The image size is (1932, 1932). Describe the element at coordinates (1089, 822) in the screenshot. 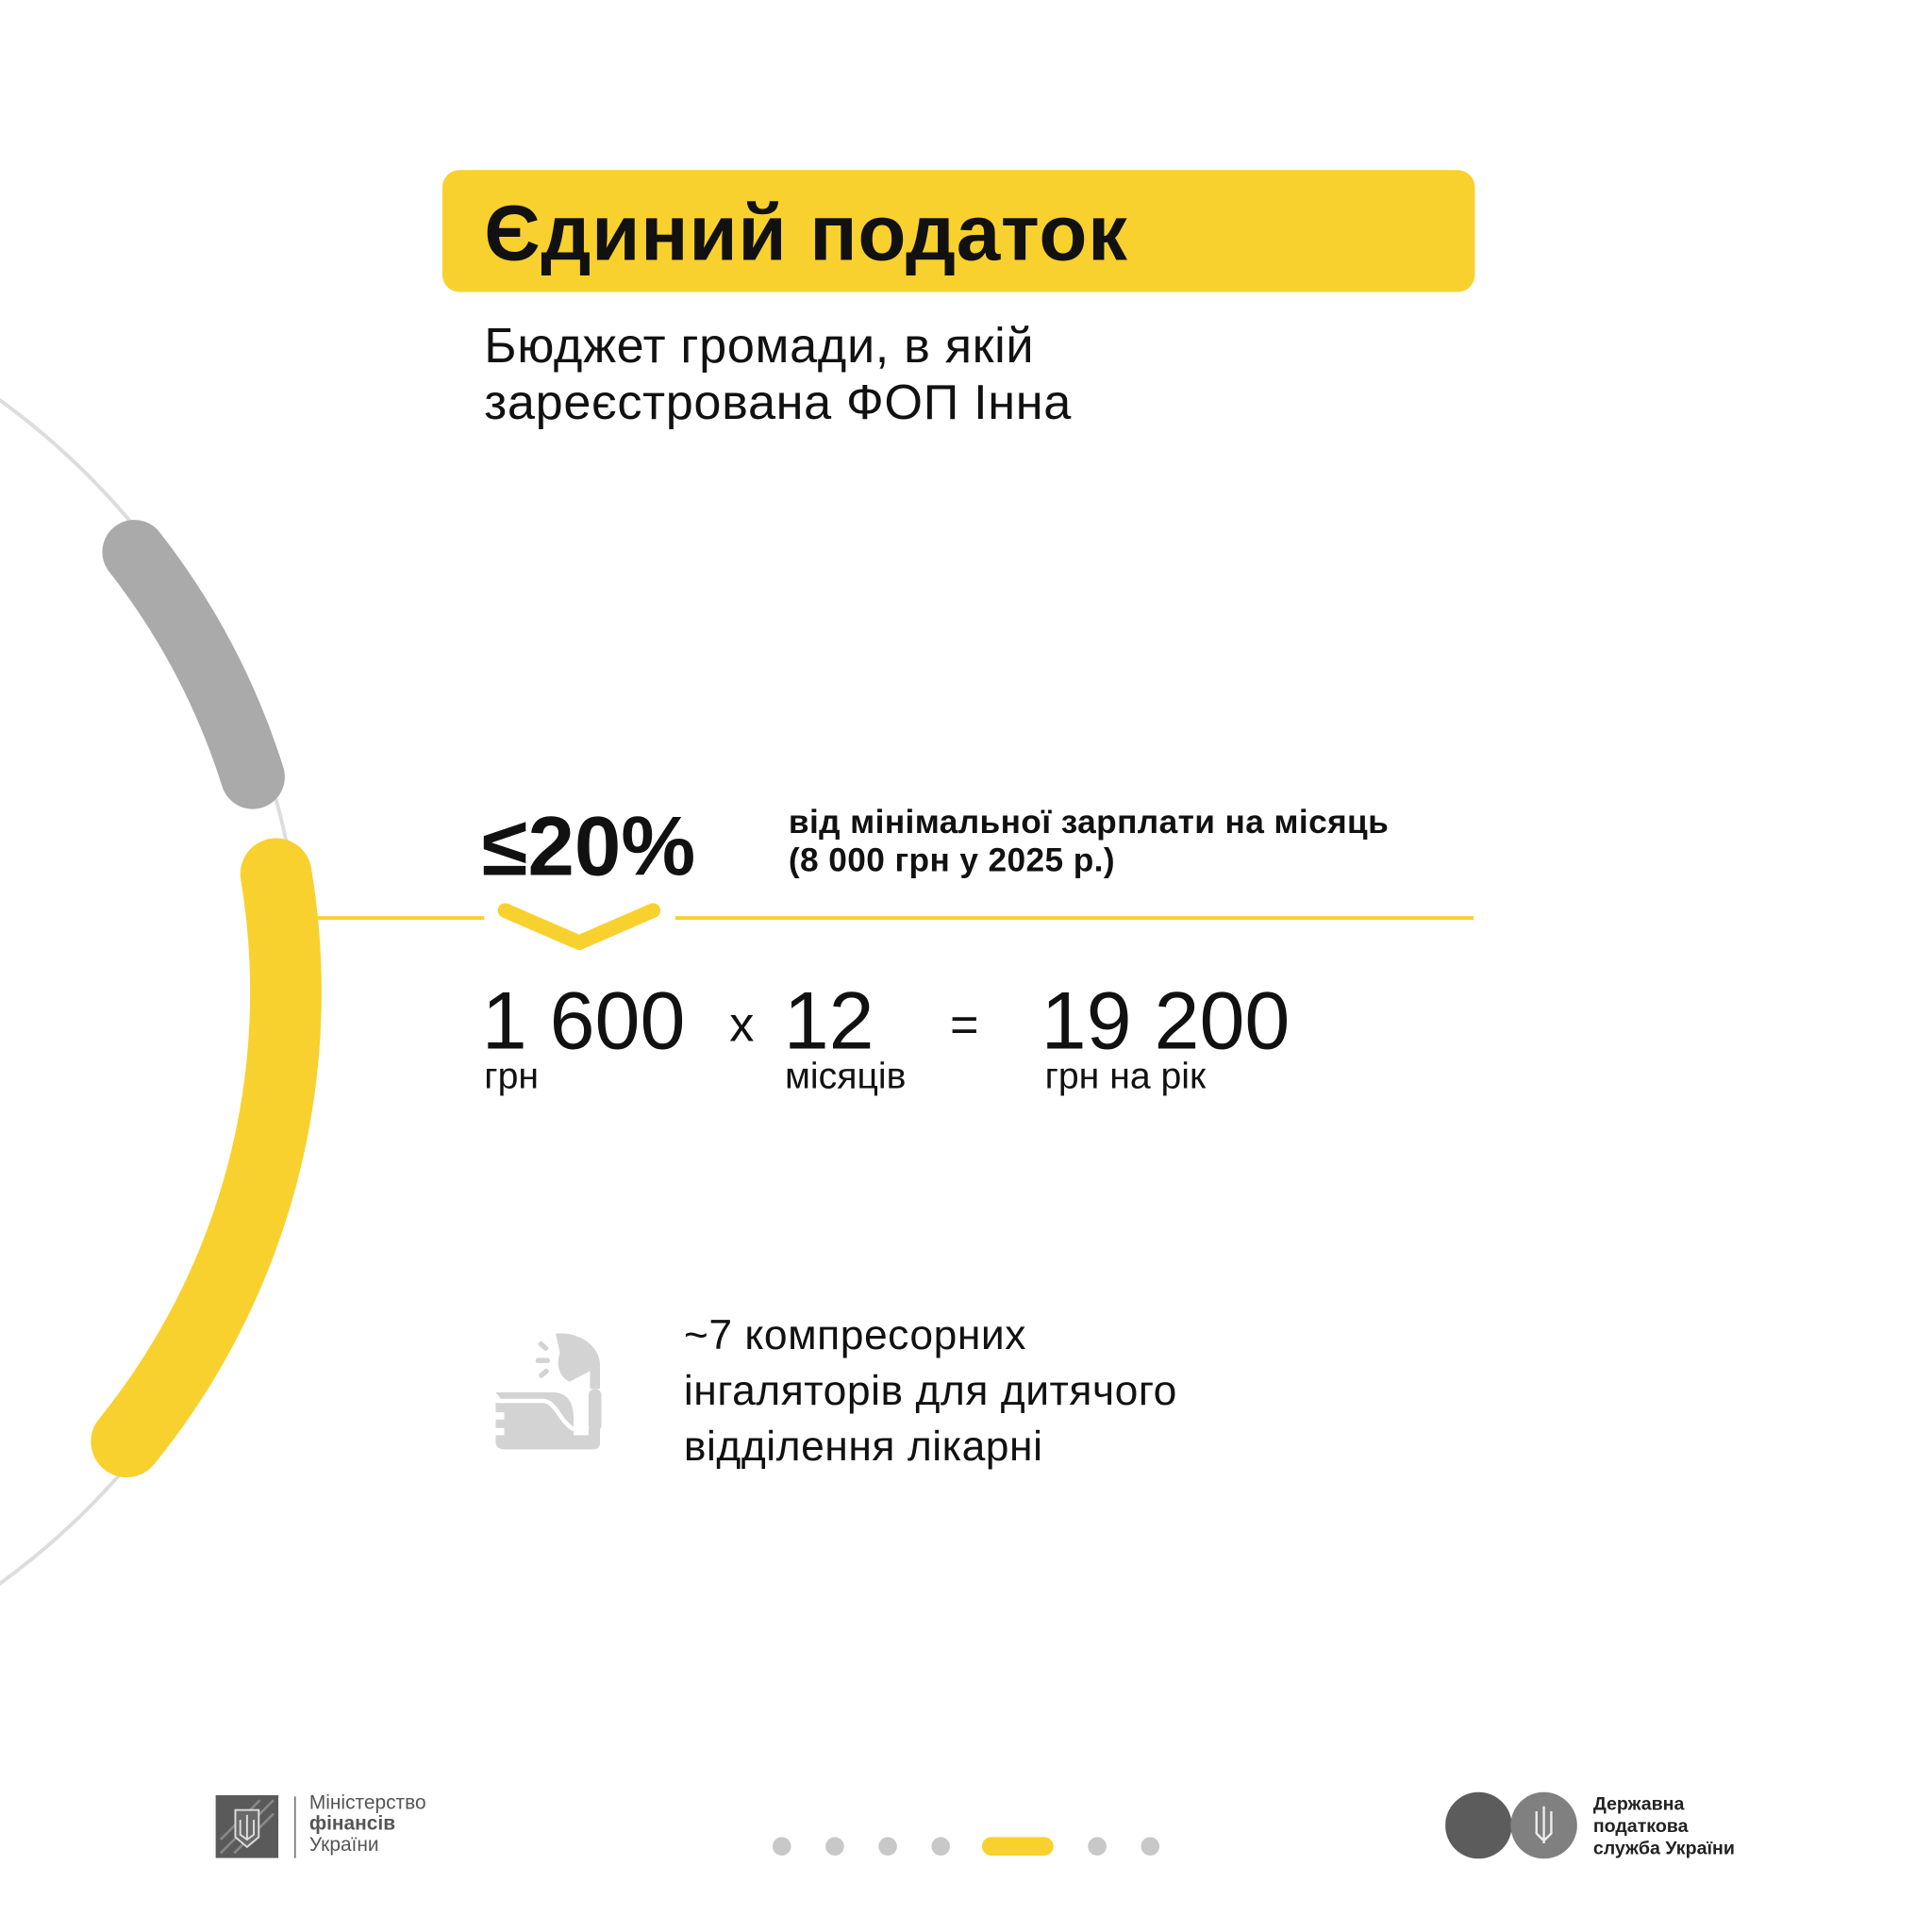

I see `rate-note-line: від мінімальної зарплати на місяць` at that location.